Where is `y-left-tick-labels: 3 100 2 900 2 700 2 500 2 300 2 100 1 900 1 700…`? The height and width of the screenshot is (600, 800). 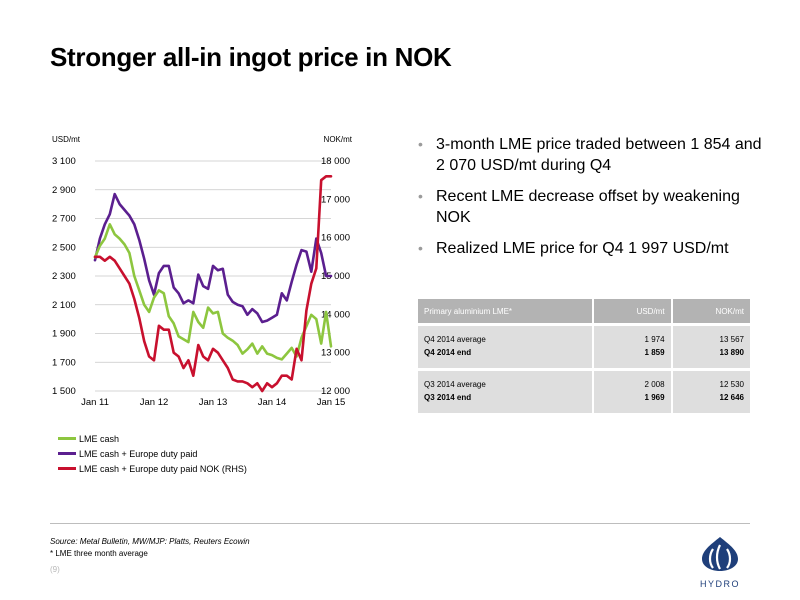 y-left-tick-labels: 3 100 2 900 2 700 2 500 2 300 2 100 1 900 1 700… is located at coordinates (64, 276).